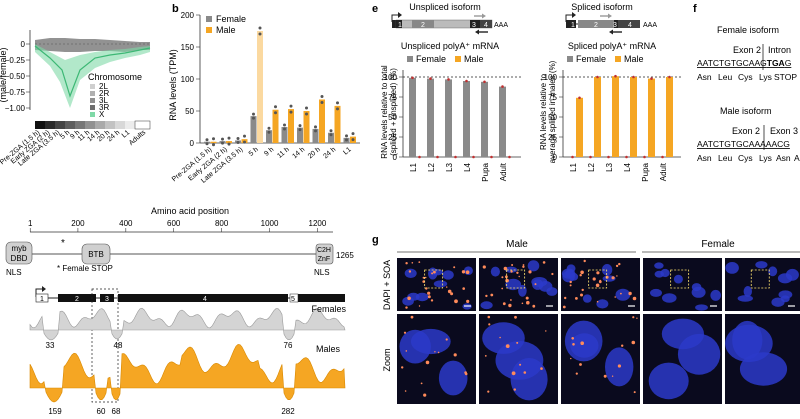  What do you see at coordinates (502, 121) in the screenshot?
I see `bar-female` at bounding box center [502, 121].